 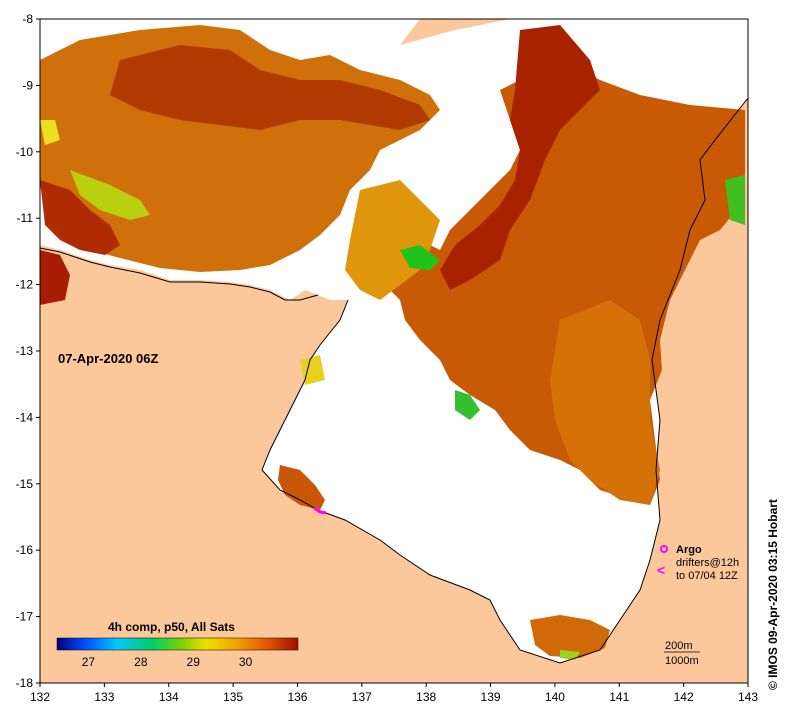 I want to click on contour-1000-label: 1000m, so click(x=682, y=661).